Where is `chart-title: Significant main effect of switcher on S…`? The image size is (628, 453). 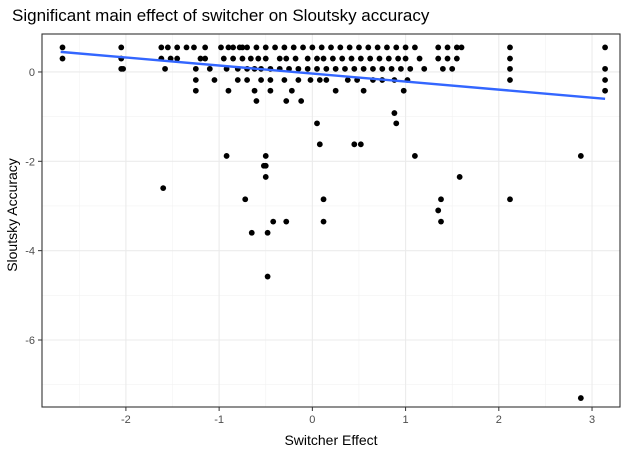
chart-title: Significant main effect of switcher on S… is located at coordinates (221, 15).